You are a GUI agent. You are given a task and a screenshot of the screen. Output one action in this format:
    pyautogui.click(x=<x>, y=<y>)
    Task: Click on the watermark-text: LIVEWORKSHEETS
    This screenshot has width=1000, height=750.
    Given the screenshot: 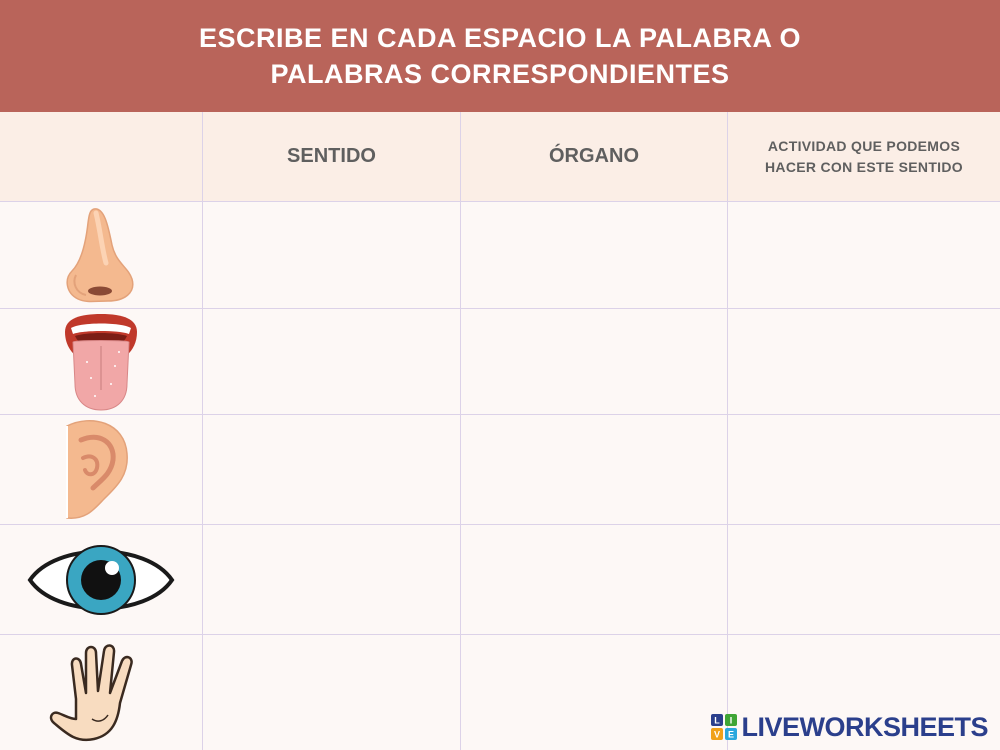 What is the action you would take?
    pyautogui.click(x=864, y=726)
    